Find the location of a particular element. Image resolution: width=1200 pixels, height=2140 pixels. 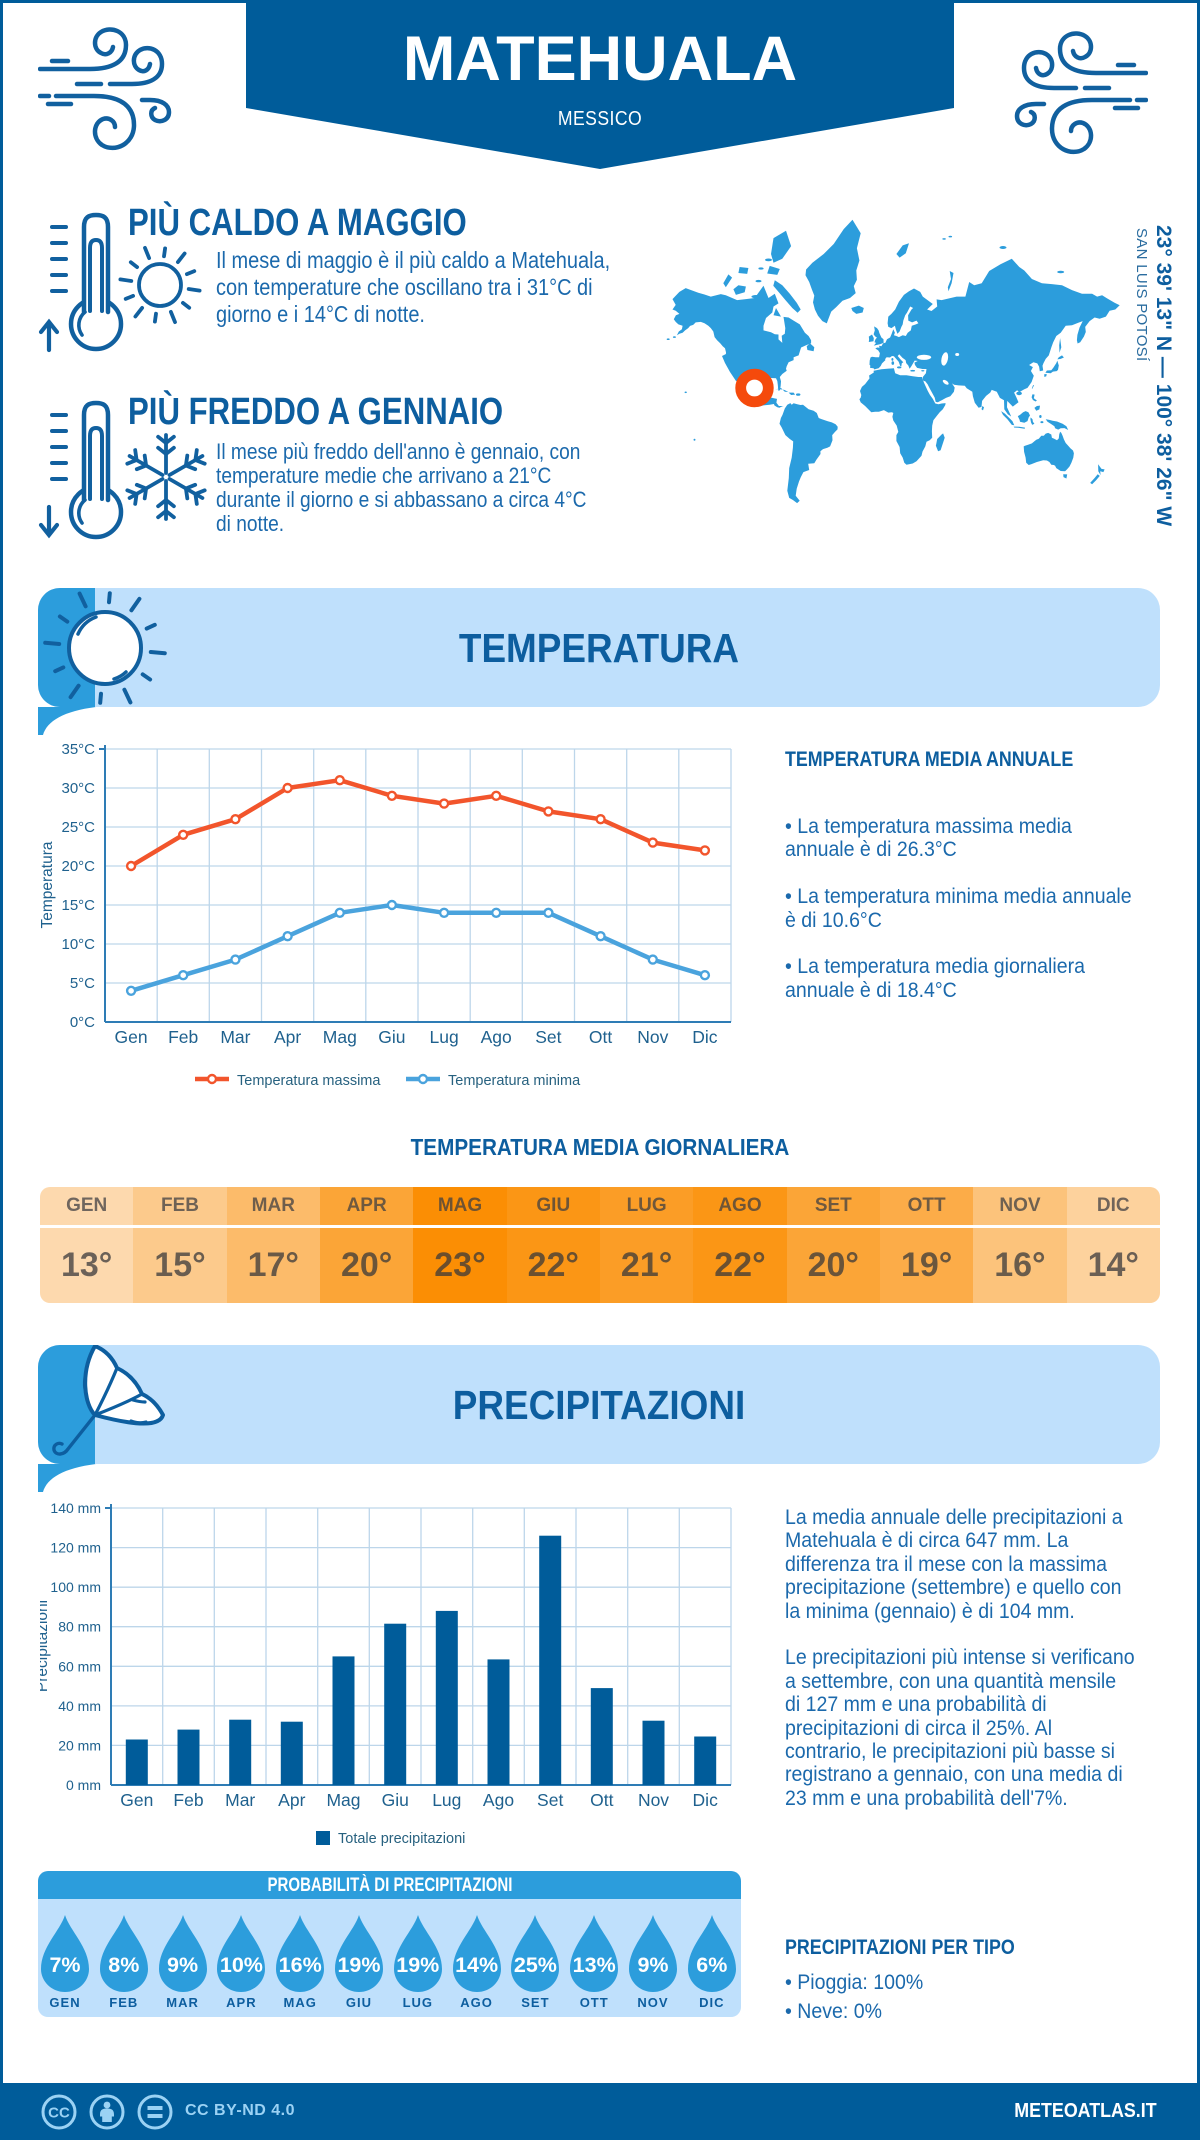

svg-text: Totale precipitazioni is located at coordinates (401, 1839).